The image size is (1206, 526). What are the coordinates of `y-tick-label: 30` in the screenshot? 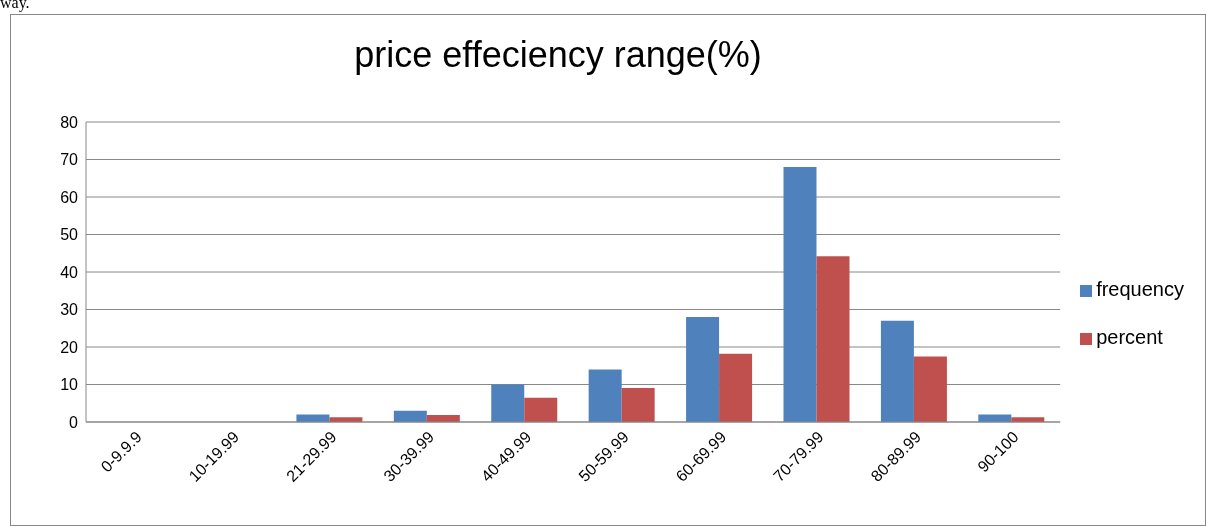 It's located at (69, 310).